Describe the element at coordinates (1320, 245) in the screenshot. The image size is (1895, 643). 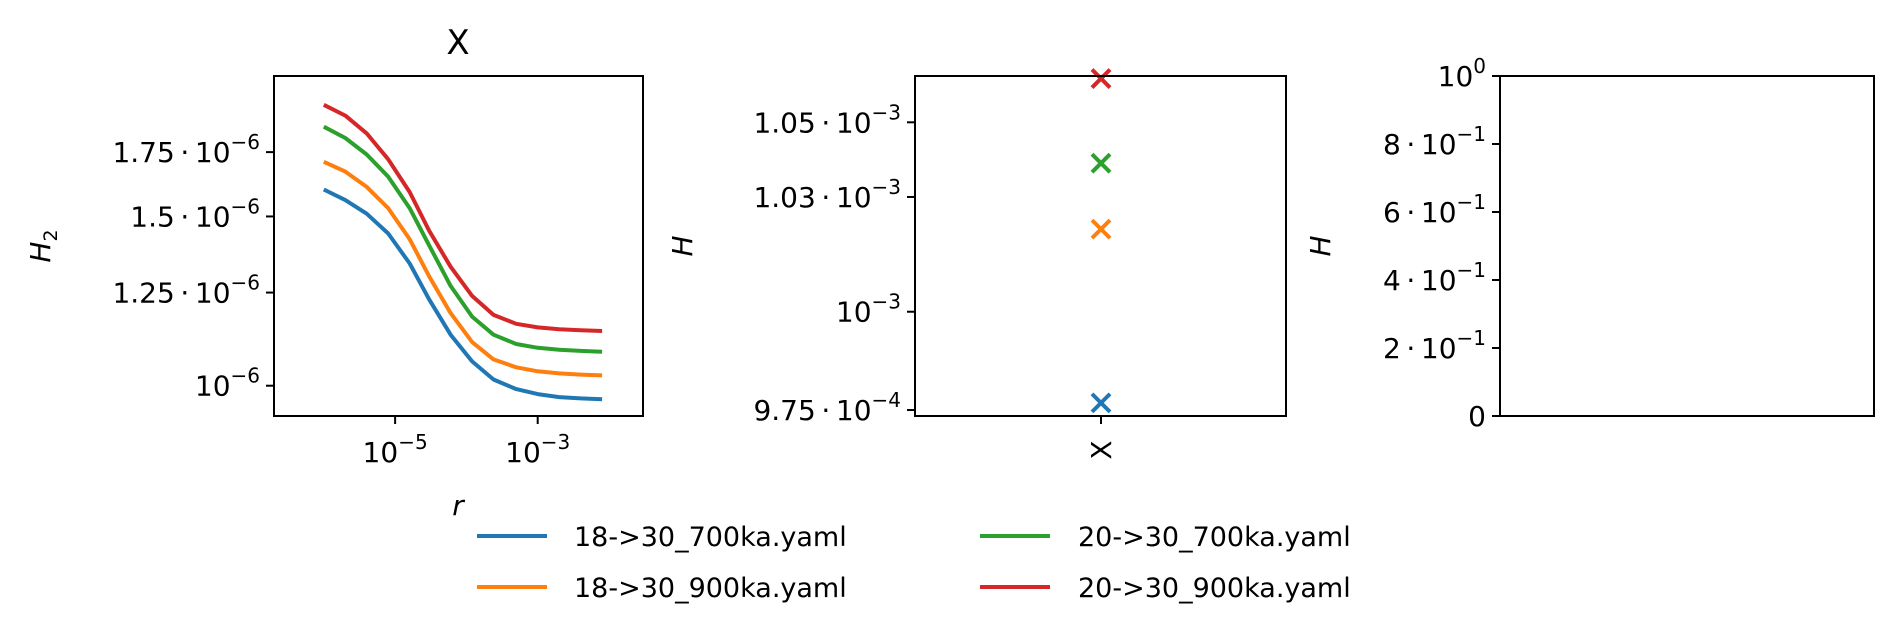
I see `panel-right-ylabel: H` at that location.